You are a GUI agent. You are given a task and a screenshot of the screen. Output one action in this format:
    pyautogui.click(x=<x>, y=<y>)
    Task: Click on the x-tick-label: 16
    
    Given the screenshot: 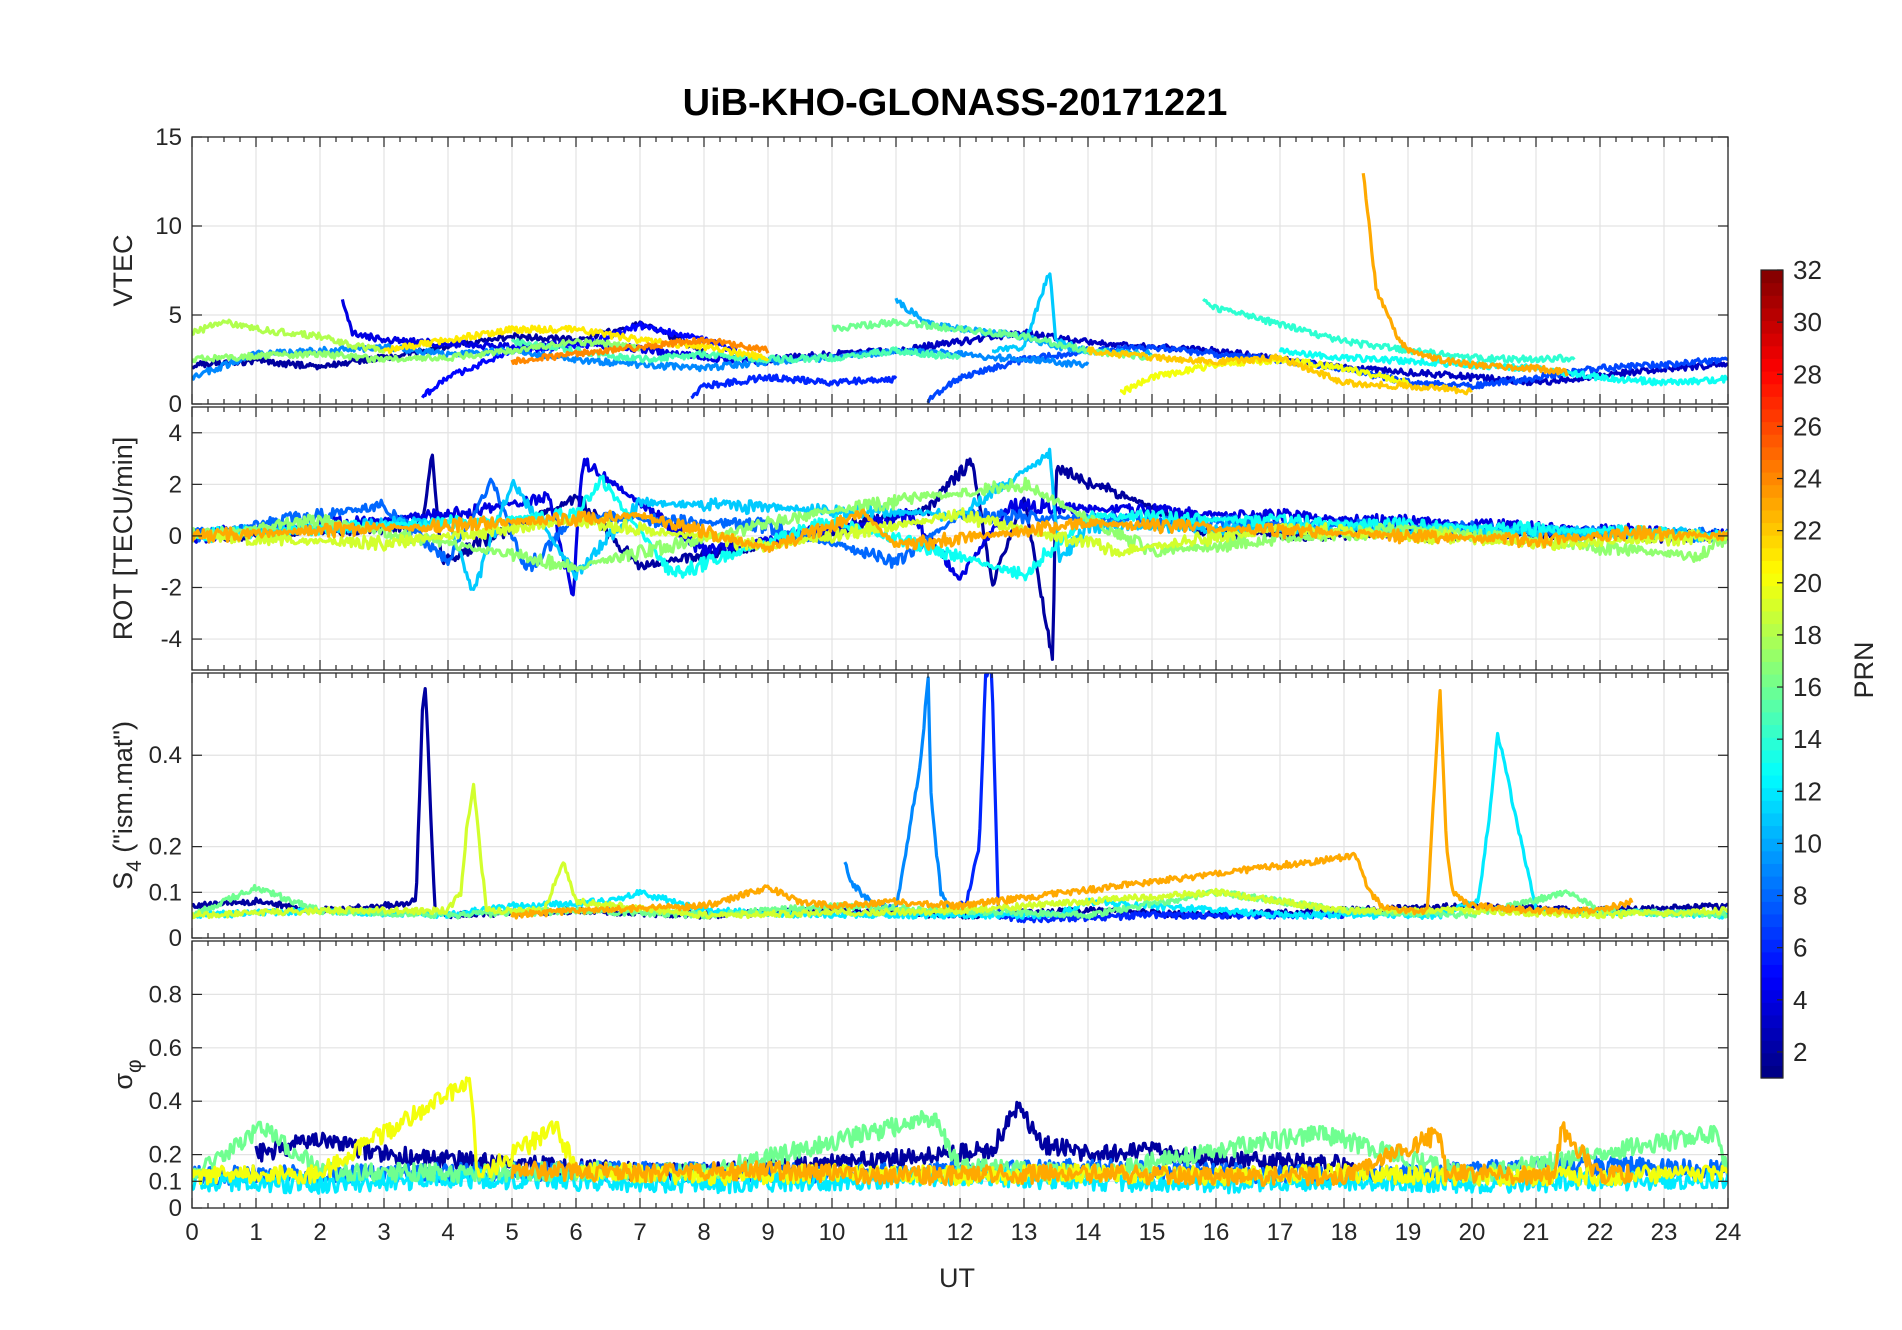 What is the action you would take?
    pyautogui.click(x=1216, y=1232)
    